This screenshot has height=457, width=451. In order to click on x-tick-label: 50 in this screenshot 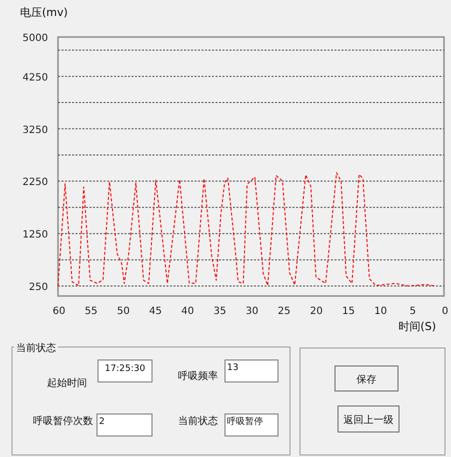, I will do `click(123, 311)`.